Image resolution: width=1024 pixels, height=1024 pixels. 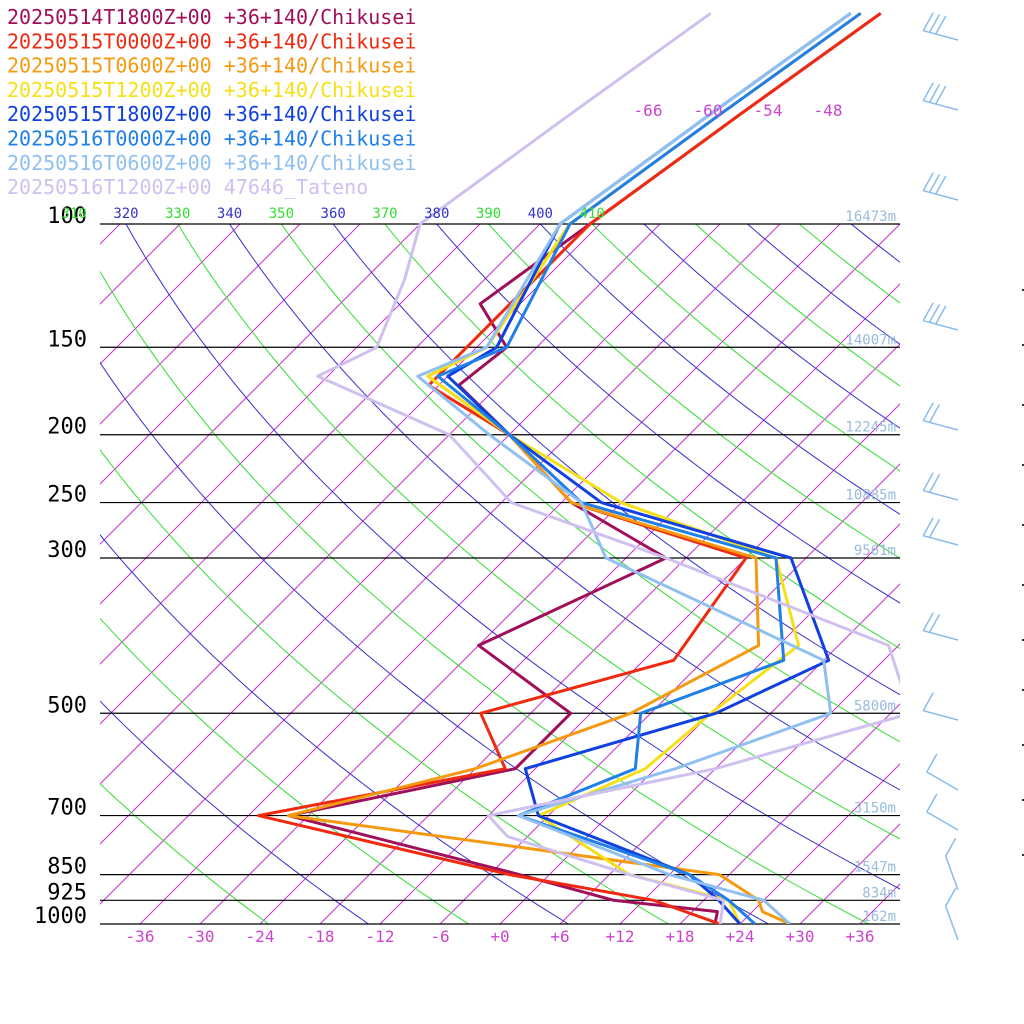 I want to click on theta-label: 340, so click(x=229, y=214).